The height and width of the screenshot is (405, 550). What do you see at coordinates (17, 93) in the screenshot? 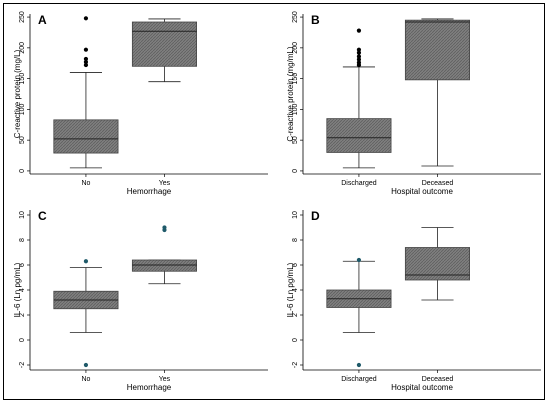
I see `y-axis-label: C-reactive protein (mg/L)` at bounding box center [17, 93].